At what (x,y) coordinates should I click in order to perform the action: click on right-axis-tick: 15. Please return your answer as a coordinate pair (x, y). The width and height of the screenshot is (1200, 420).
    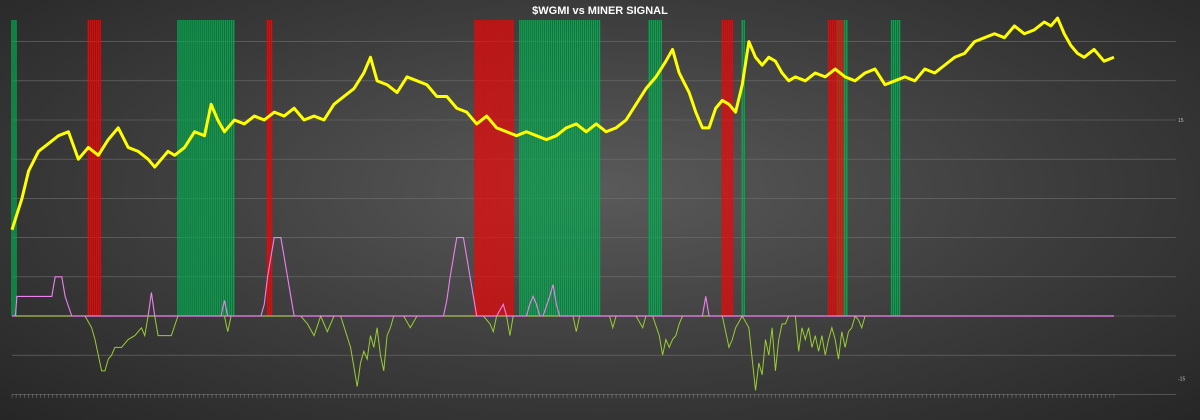
    Looking at the image, I should click on (1181, 121).